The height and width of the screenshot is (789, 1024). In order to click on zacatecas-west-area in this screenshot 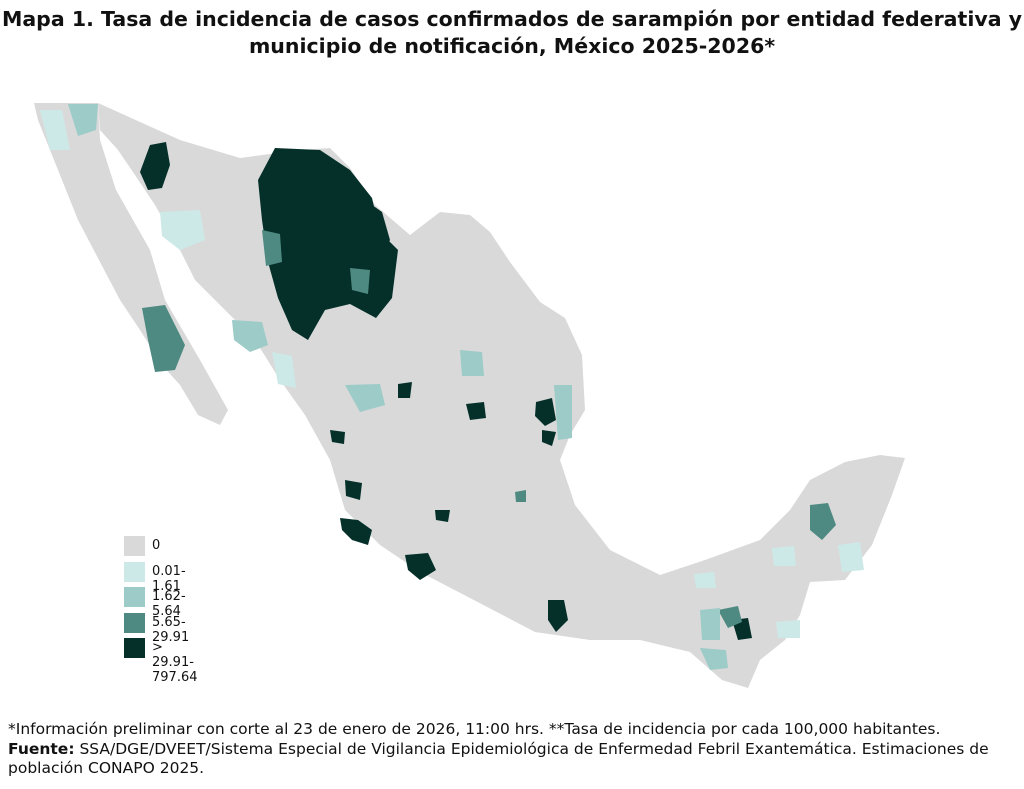, I will do `click(365, 398)`.